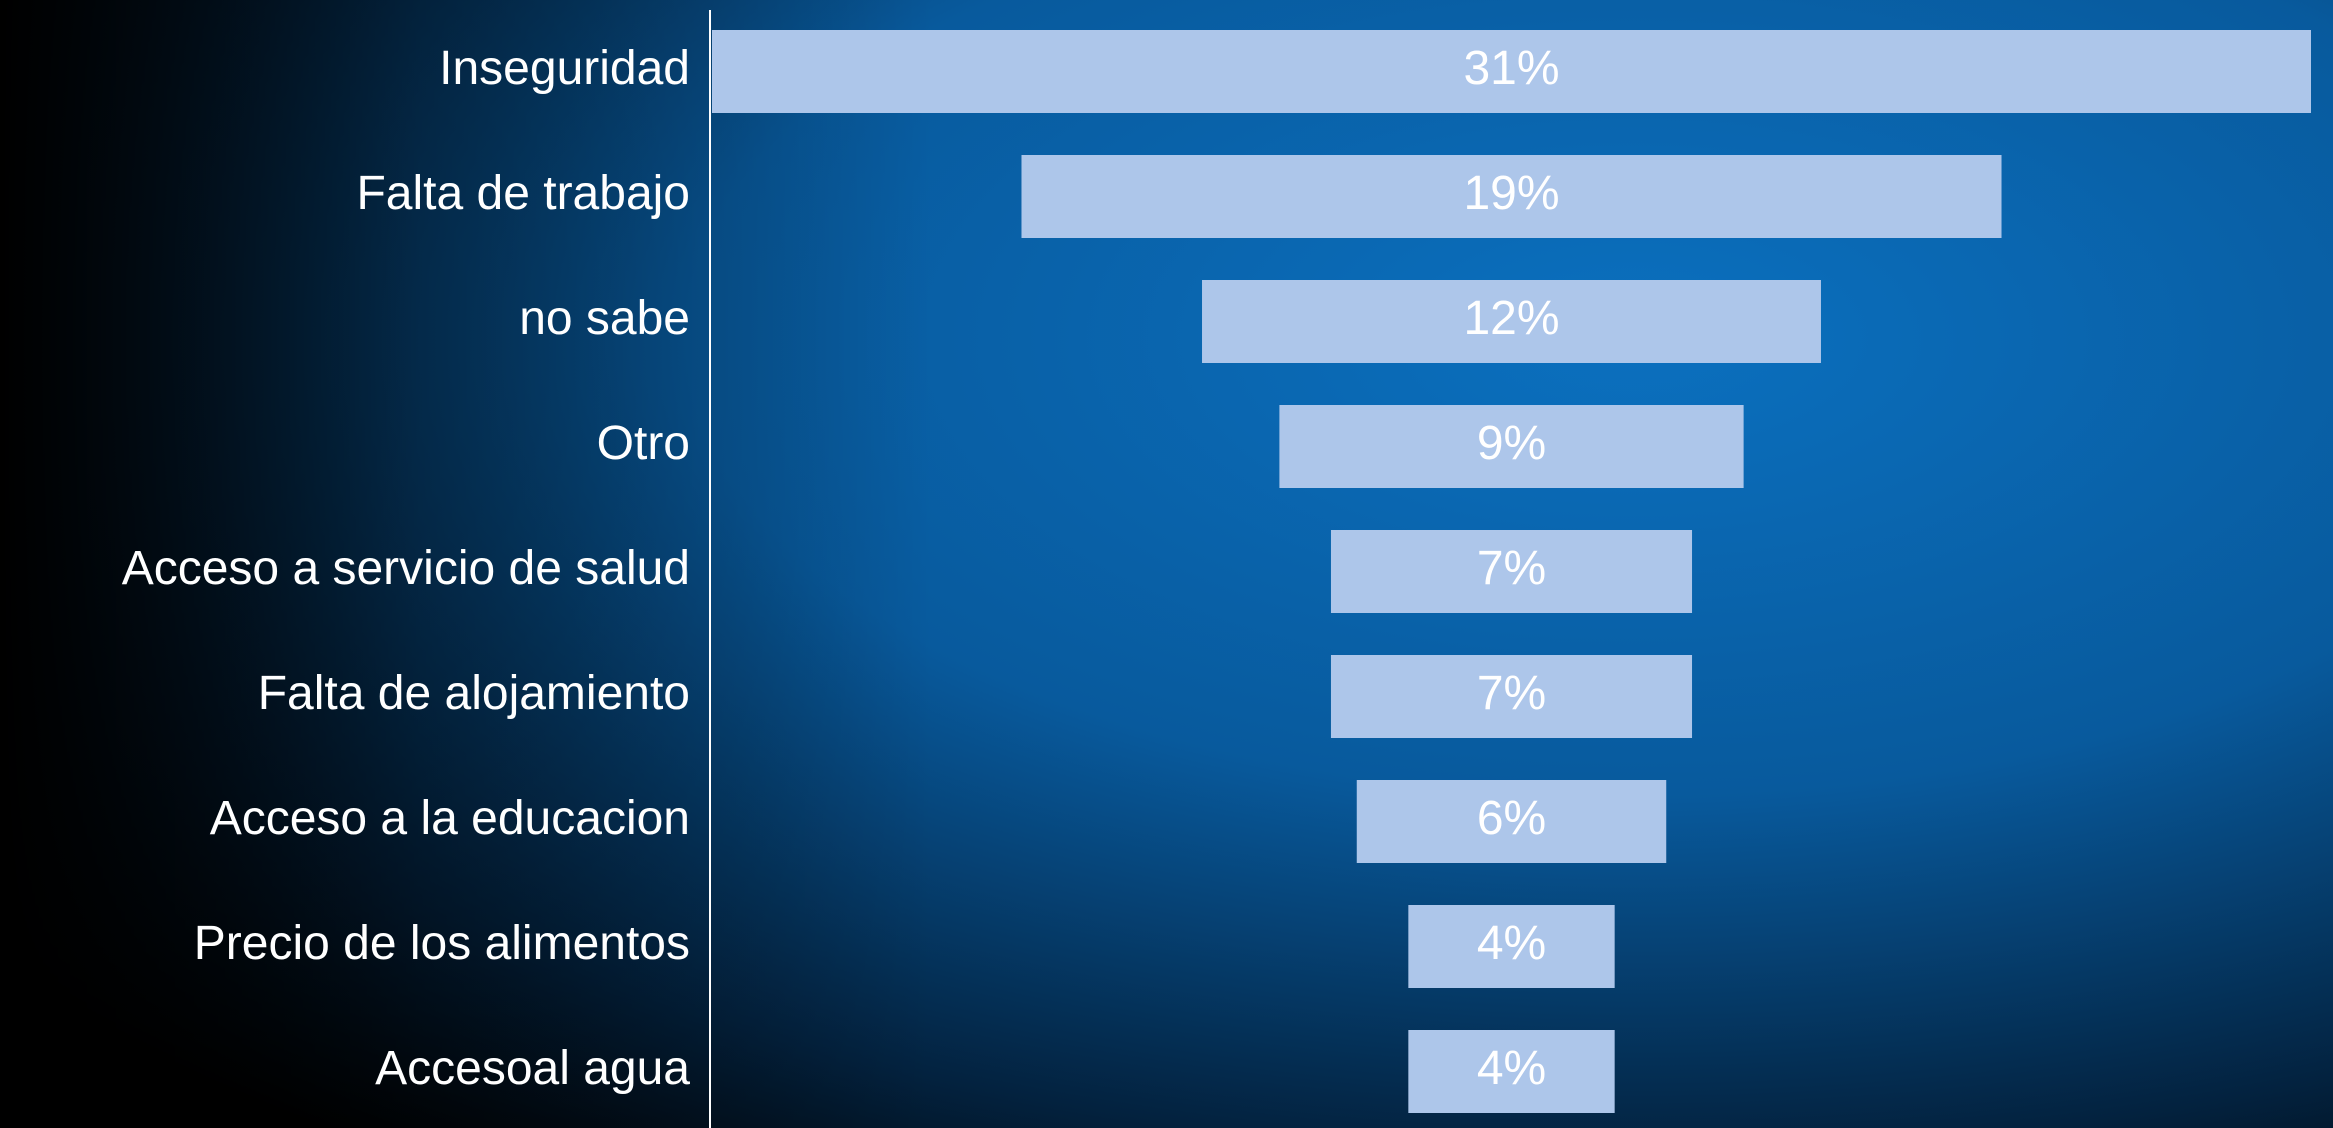 The height and width of the screenshot is (1128, 2333). I want to click on category-label: Accesoal agua, so click(532, 1068).